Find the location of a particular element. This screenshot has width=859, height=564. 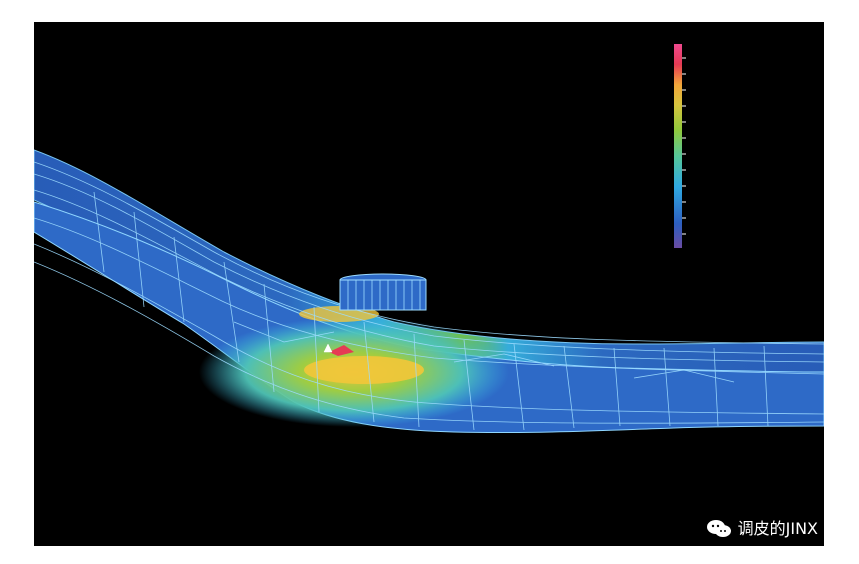

watermark: 调皮的JINX is located at coordinates (762, 529).